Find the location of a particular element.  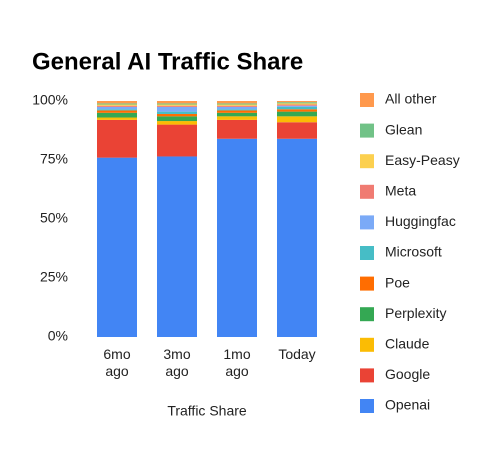

y-tick-label: 0% is located at coordinates (58, 336).